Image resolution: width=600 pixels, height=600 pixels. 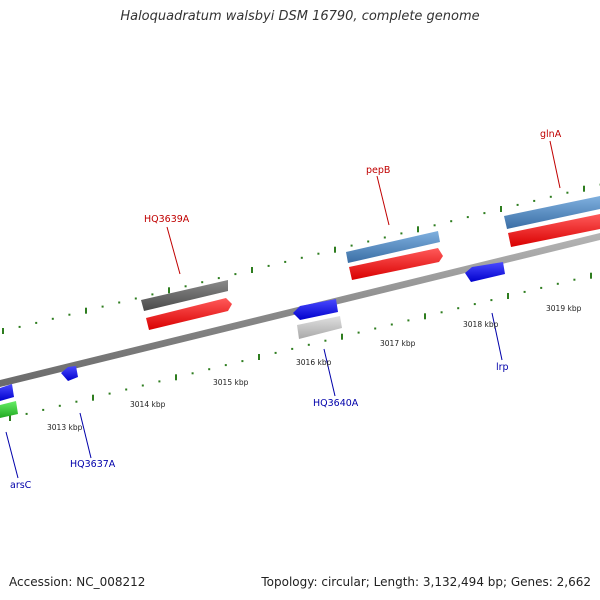 I want to click on leader-pepb, so click(x=383, y=200).